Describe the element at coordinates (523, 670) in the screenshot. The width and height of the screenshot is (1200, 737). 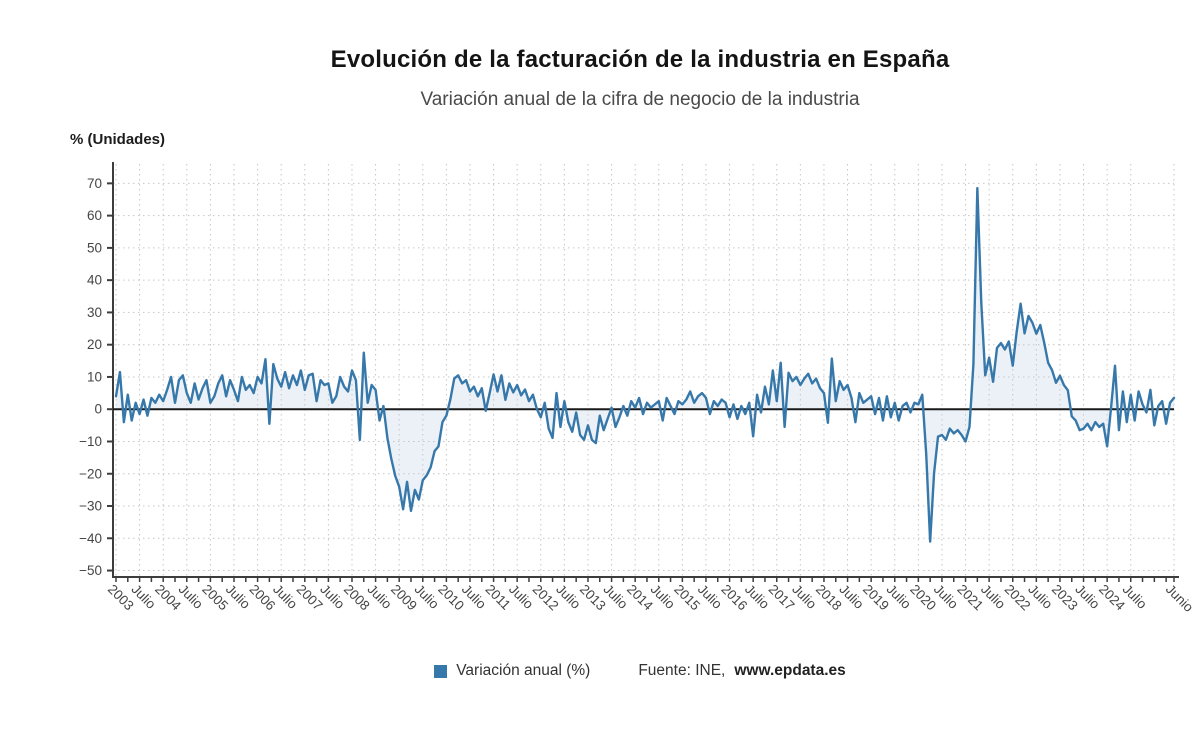
I see `legend-label: Variación anual (%)` at that location.